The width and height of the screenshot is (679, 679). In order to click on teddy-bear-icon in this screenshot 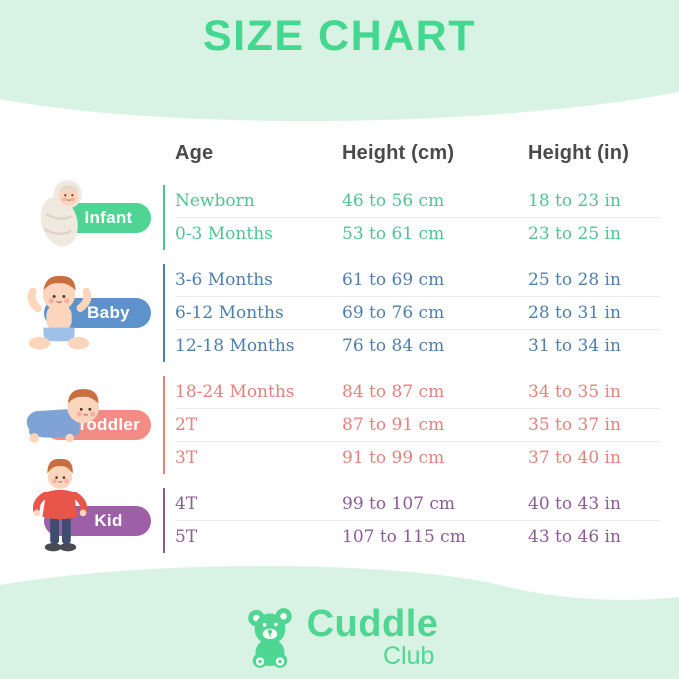, I will do `click(269, 638)`.